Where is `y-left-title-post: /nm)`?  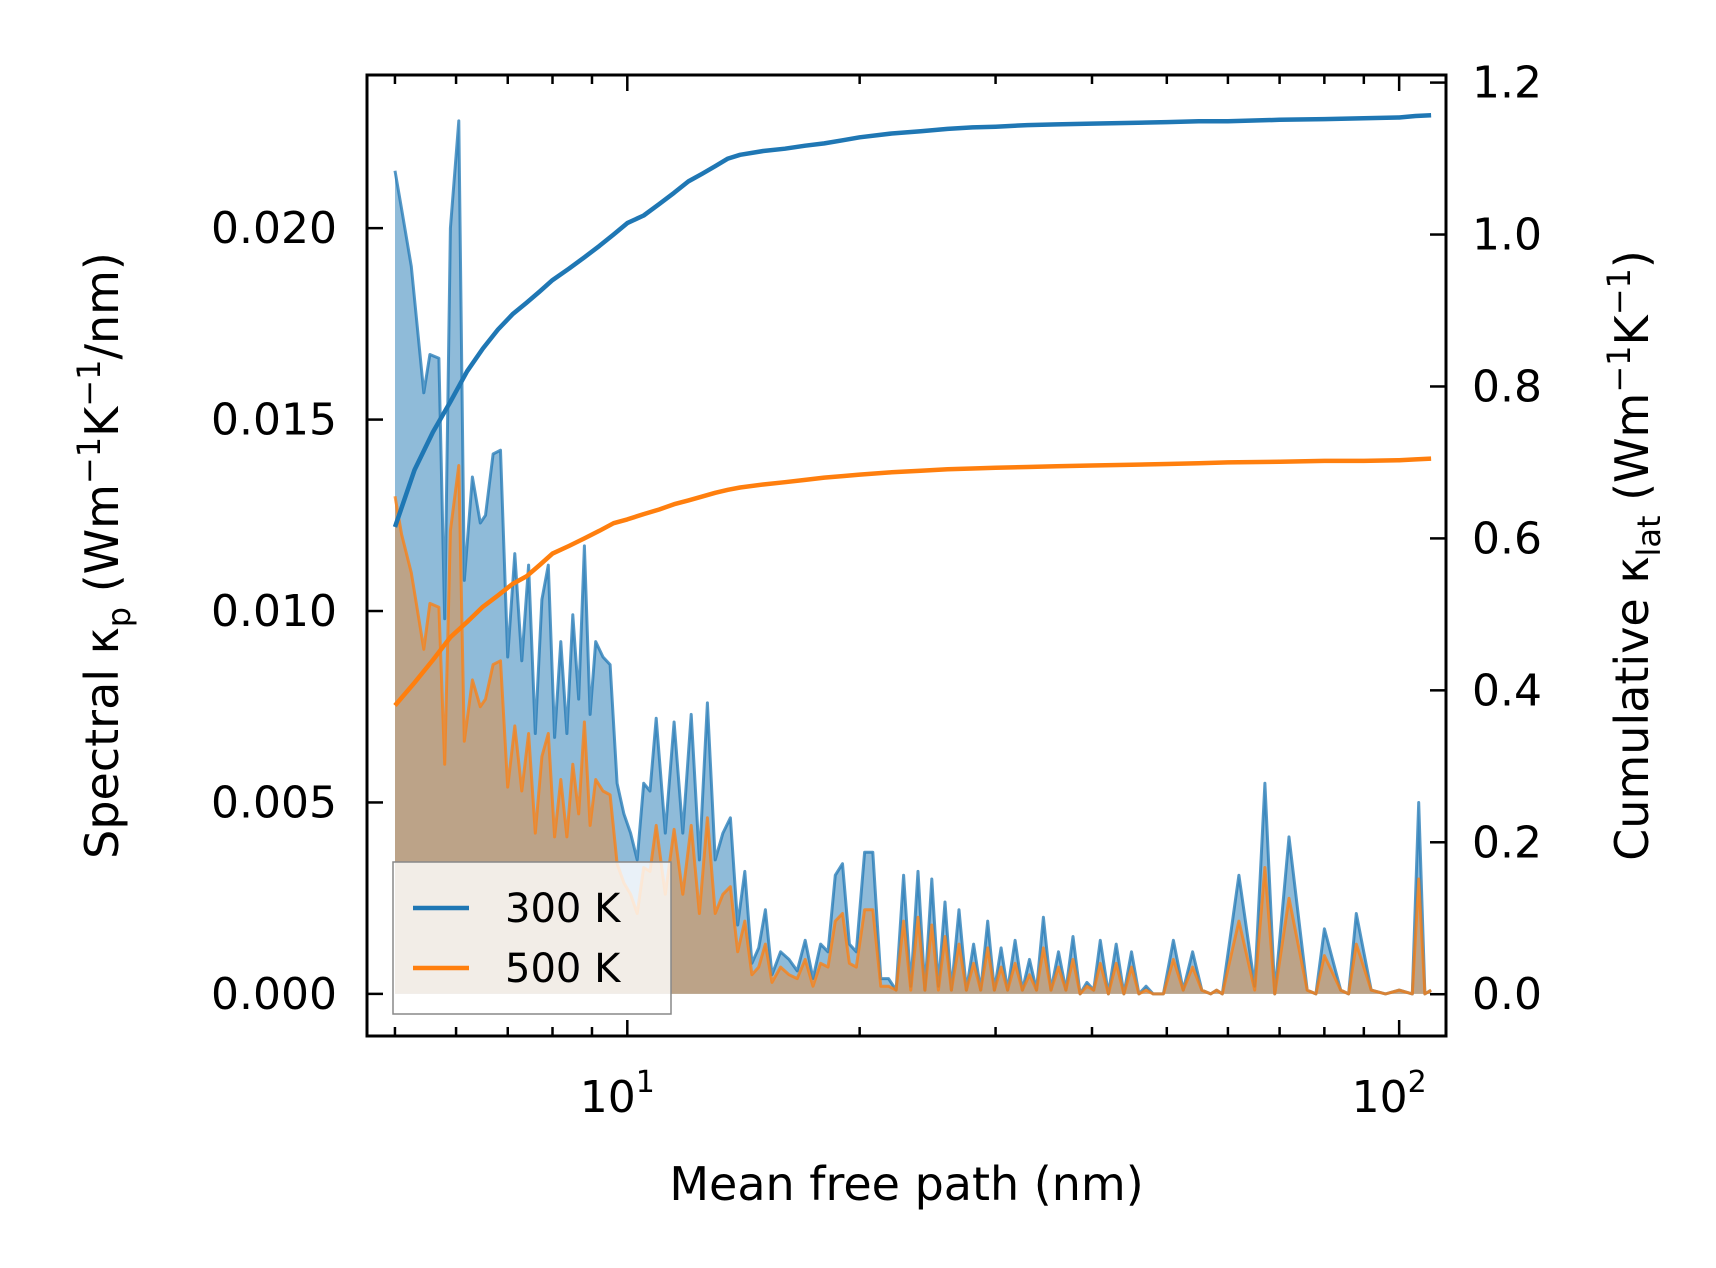
y-left-title-post: /nm) is located at coordinates (102, 305).